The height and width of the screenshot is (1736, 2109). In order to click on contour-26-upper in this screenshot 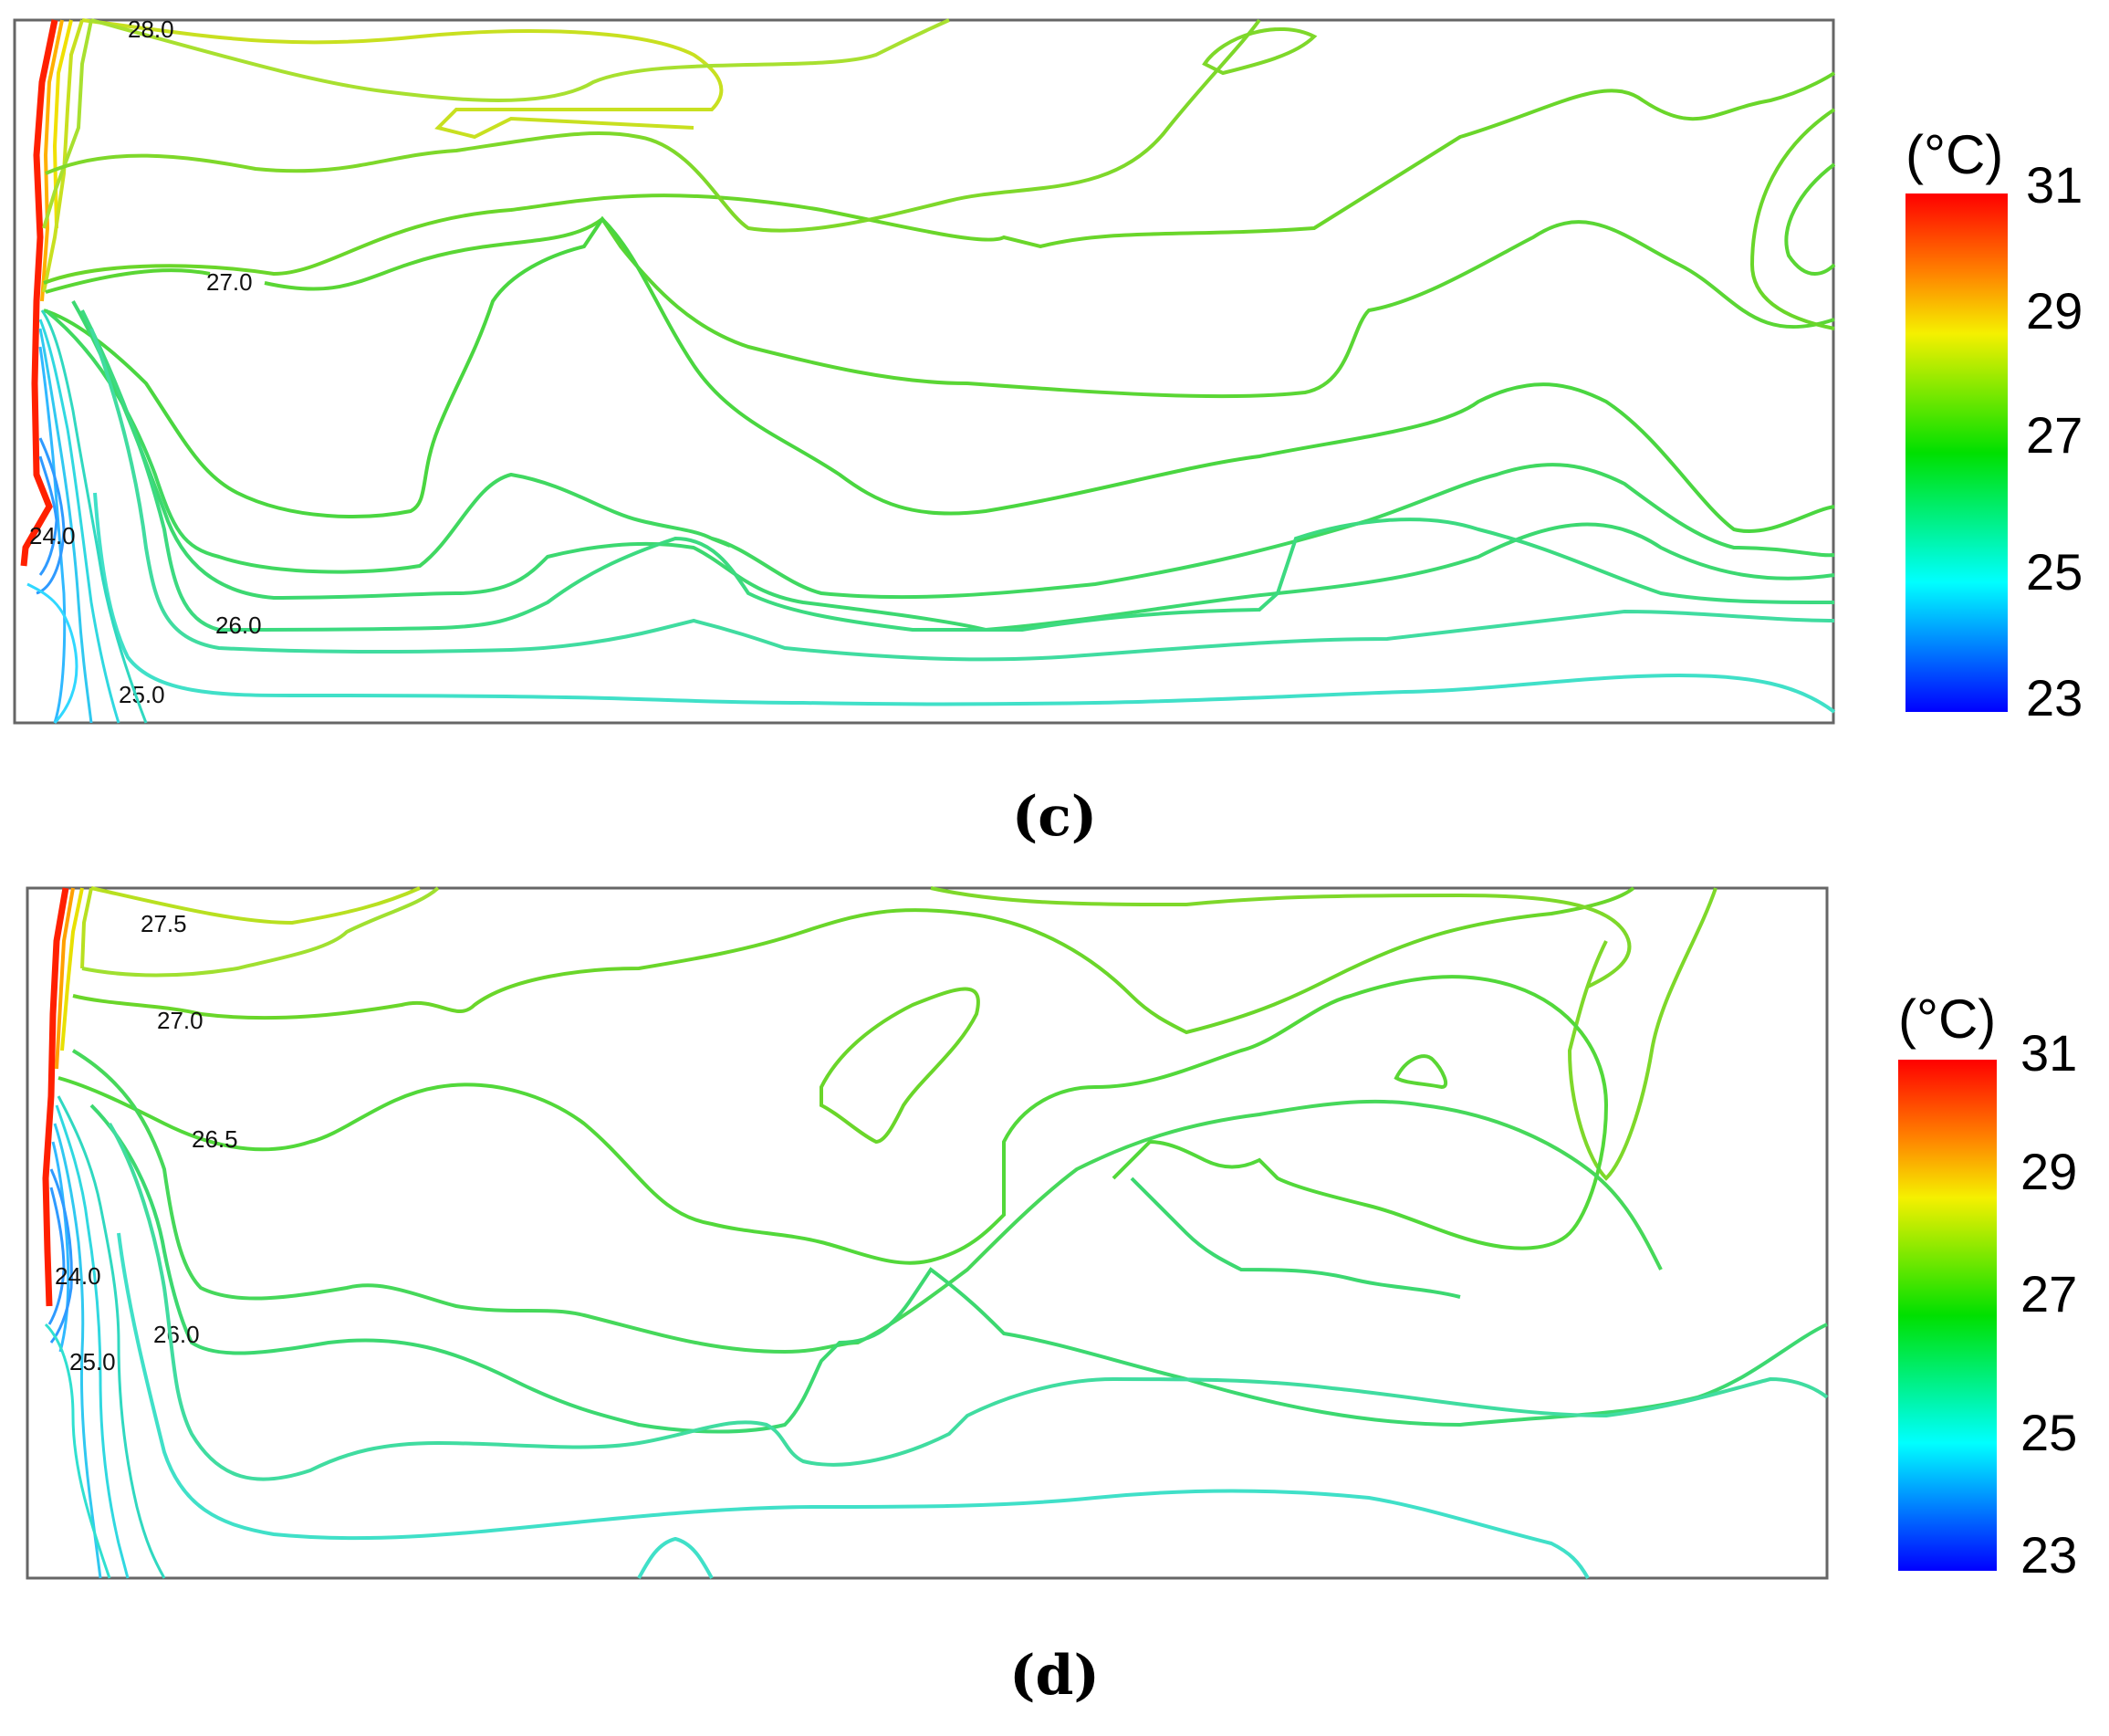, I will do `click(939, 454)`.